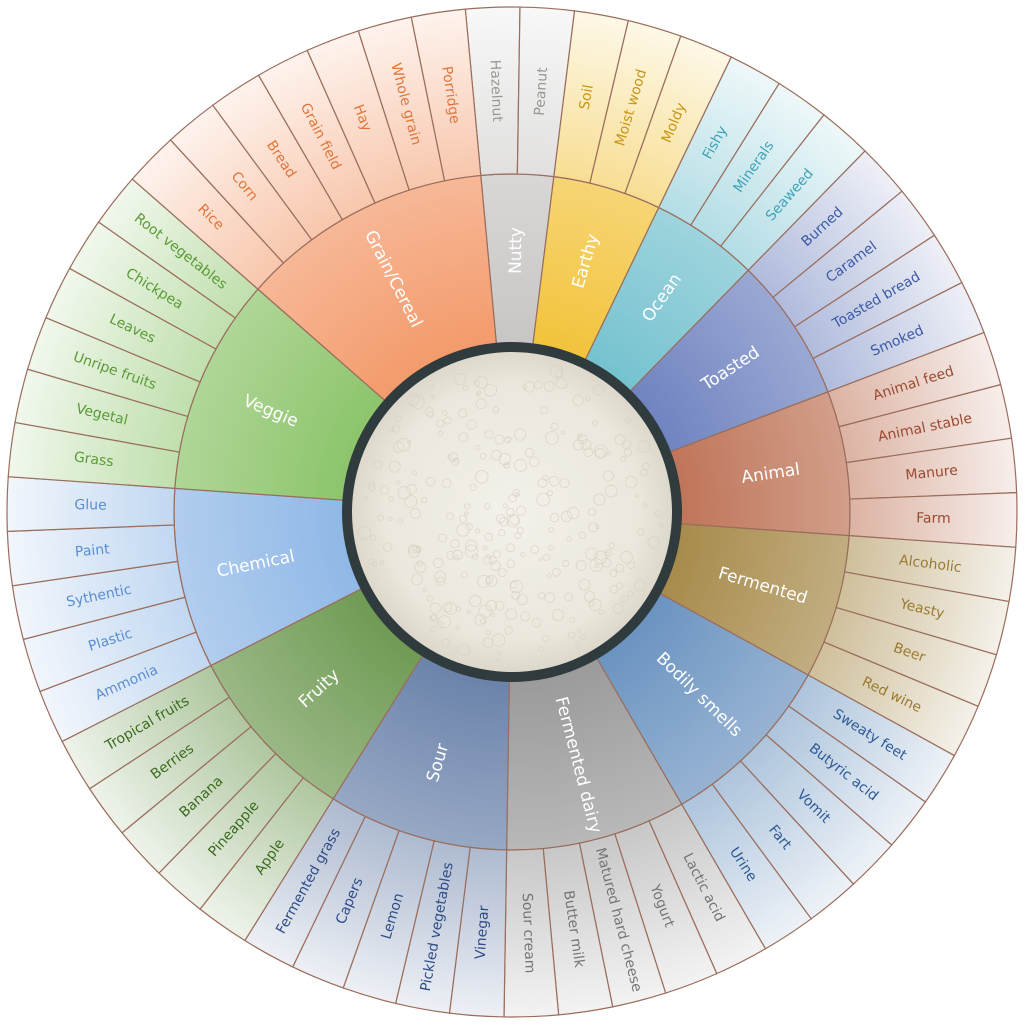 Image resolution: width=1024 pixels, height=1028 pixels. Describe the element at coordinates (446, 95) in the screenshot. I see `item-sector-porridge` at that location.